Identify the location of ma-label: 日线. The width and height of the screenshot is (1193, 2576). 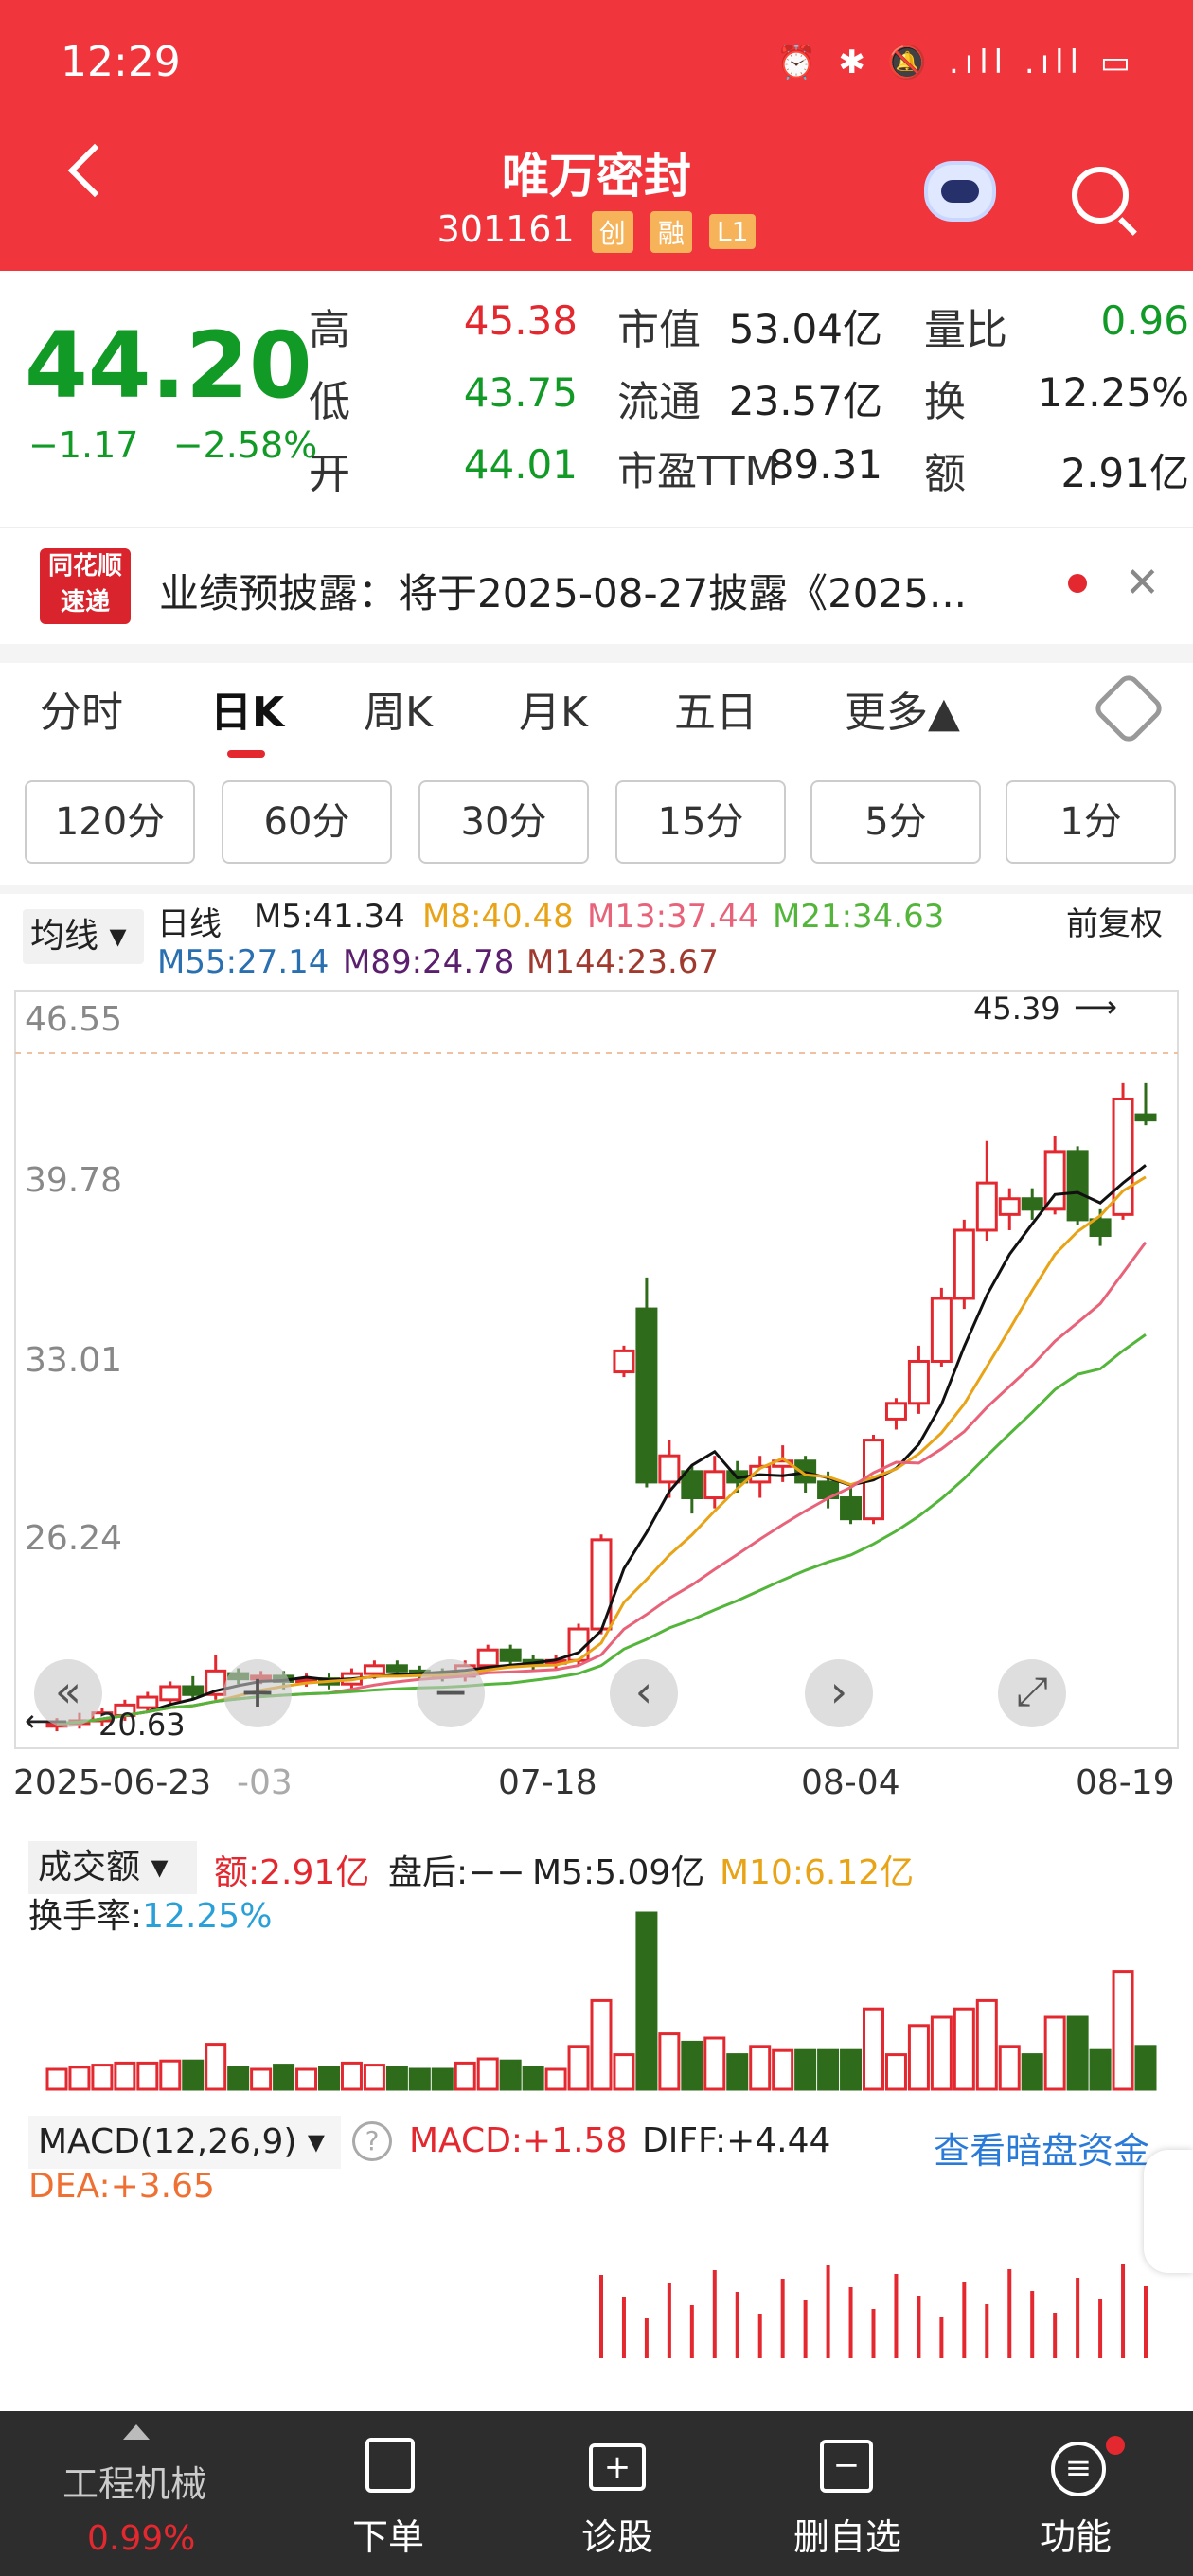
(189, 924).